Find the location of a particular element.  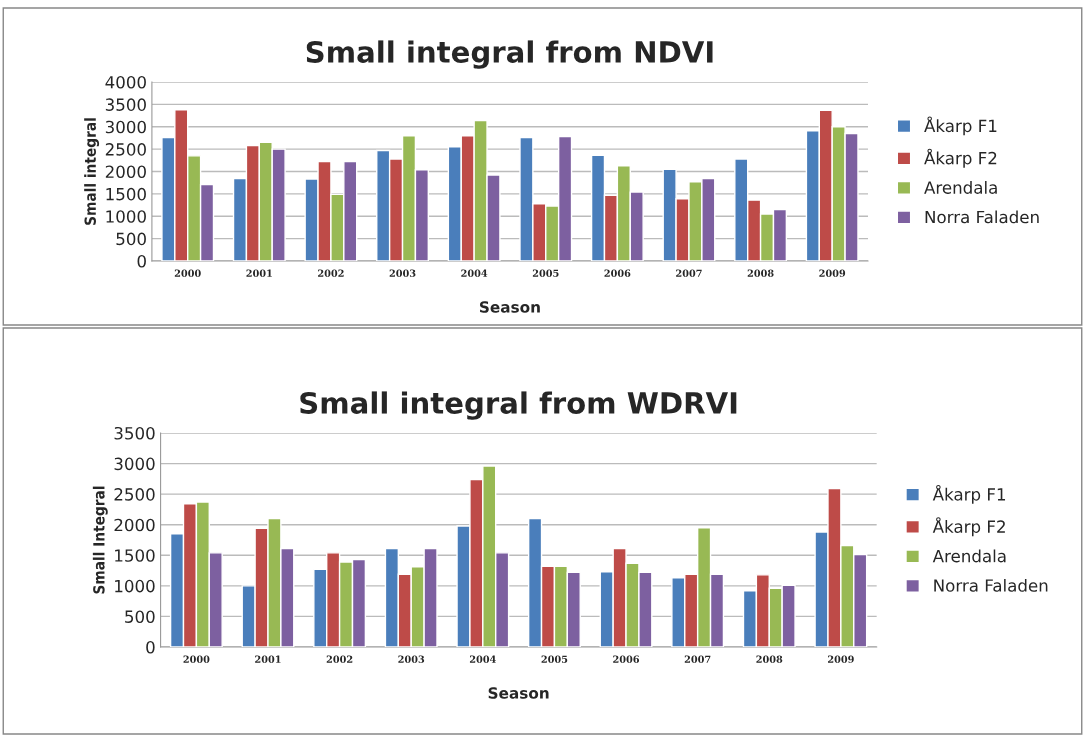

y-tick-label: 4000 is located at coordinates (125, 82).